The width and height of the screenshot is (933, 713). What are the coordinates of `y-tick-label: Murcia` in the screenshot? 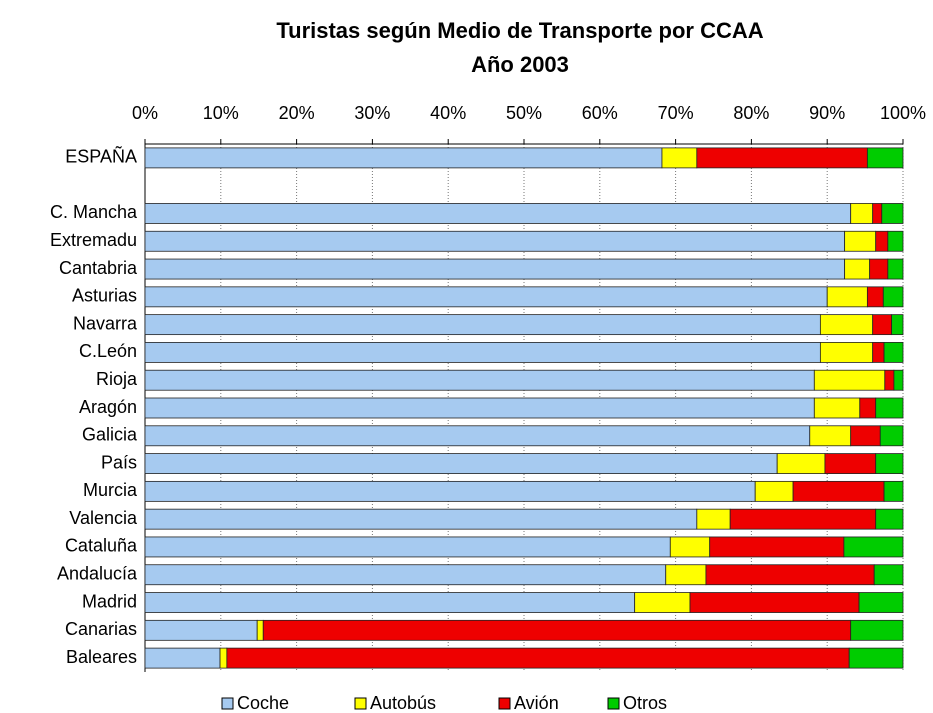 It's located at (110, 490).